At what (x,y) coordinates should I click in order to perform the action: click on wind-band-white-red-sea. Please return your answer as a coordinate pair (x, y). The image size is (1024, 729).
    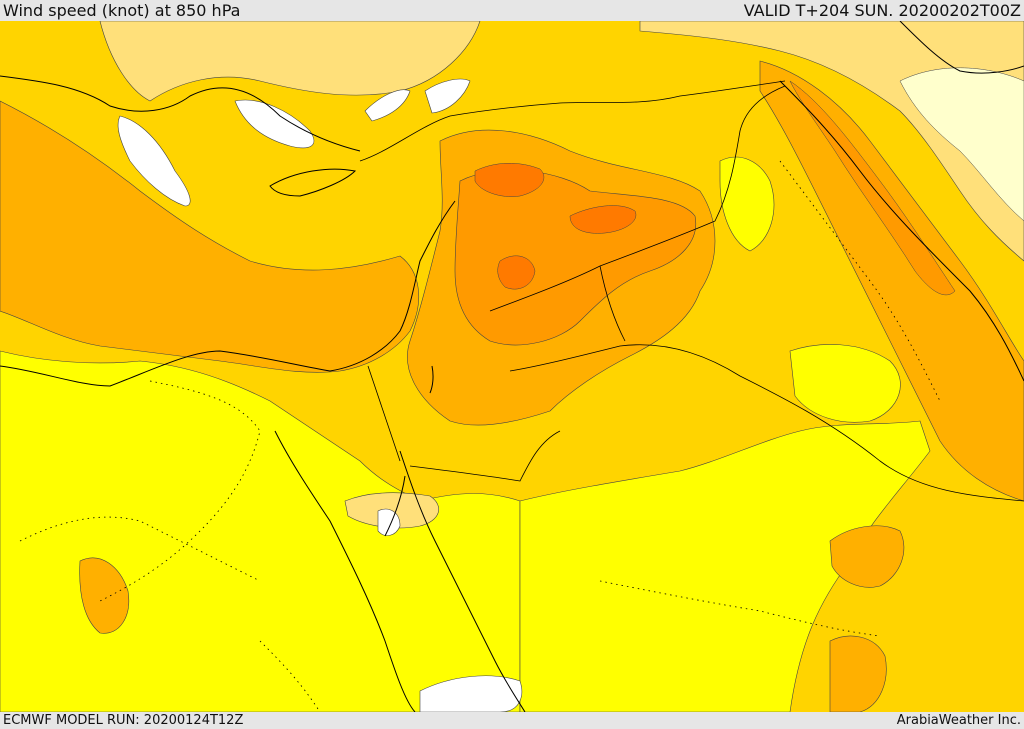
    Looking at the image, I should click on (471, 693).